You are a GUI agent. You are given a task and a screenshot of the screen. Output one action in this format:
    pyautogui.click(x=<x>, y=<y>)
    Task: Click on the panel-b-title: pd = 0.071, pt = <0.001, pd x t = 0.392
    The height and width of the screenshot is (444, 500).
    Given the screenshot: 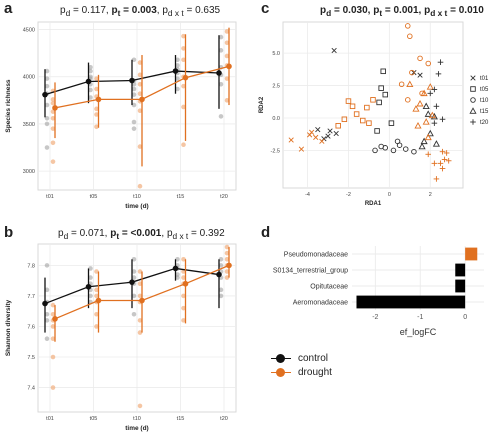 What is the action you would take?
    pyautogui.click(x=141, y=234)
    